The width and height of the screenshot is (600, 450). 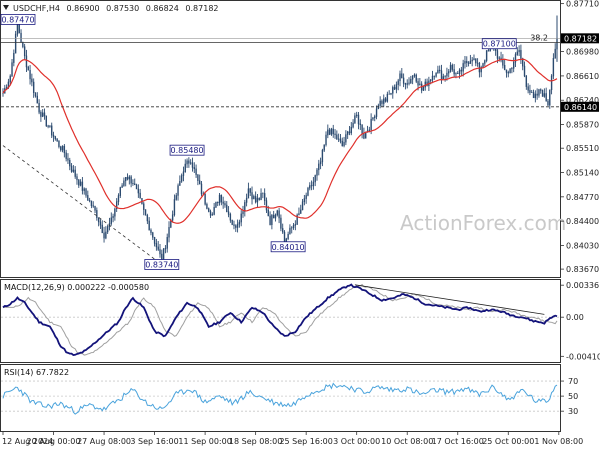 I want to click on rsi-lines, so click(x=280, y=397).